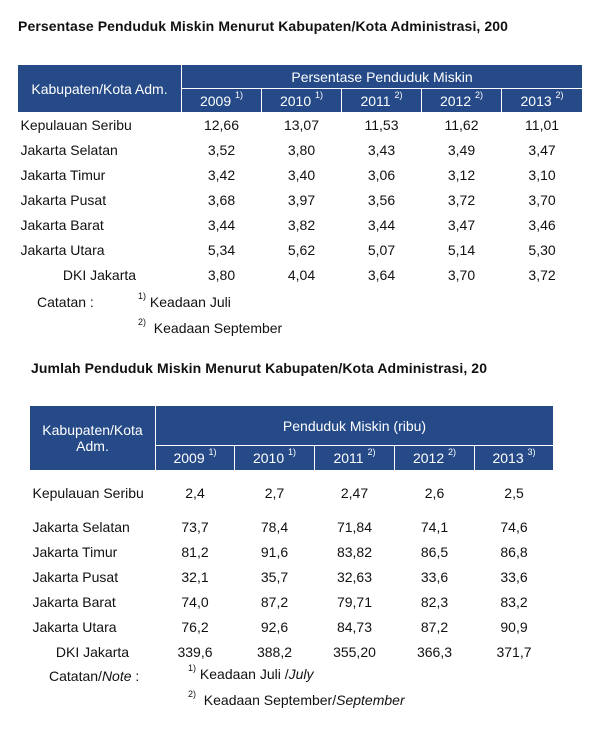 The width and height of the screenshot is (595, 748). What do you see at coordinates (354, 651) in the screenshot?
I see `table-cell: 355,20` at bounding box center [354, 651].